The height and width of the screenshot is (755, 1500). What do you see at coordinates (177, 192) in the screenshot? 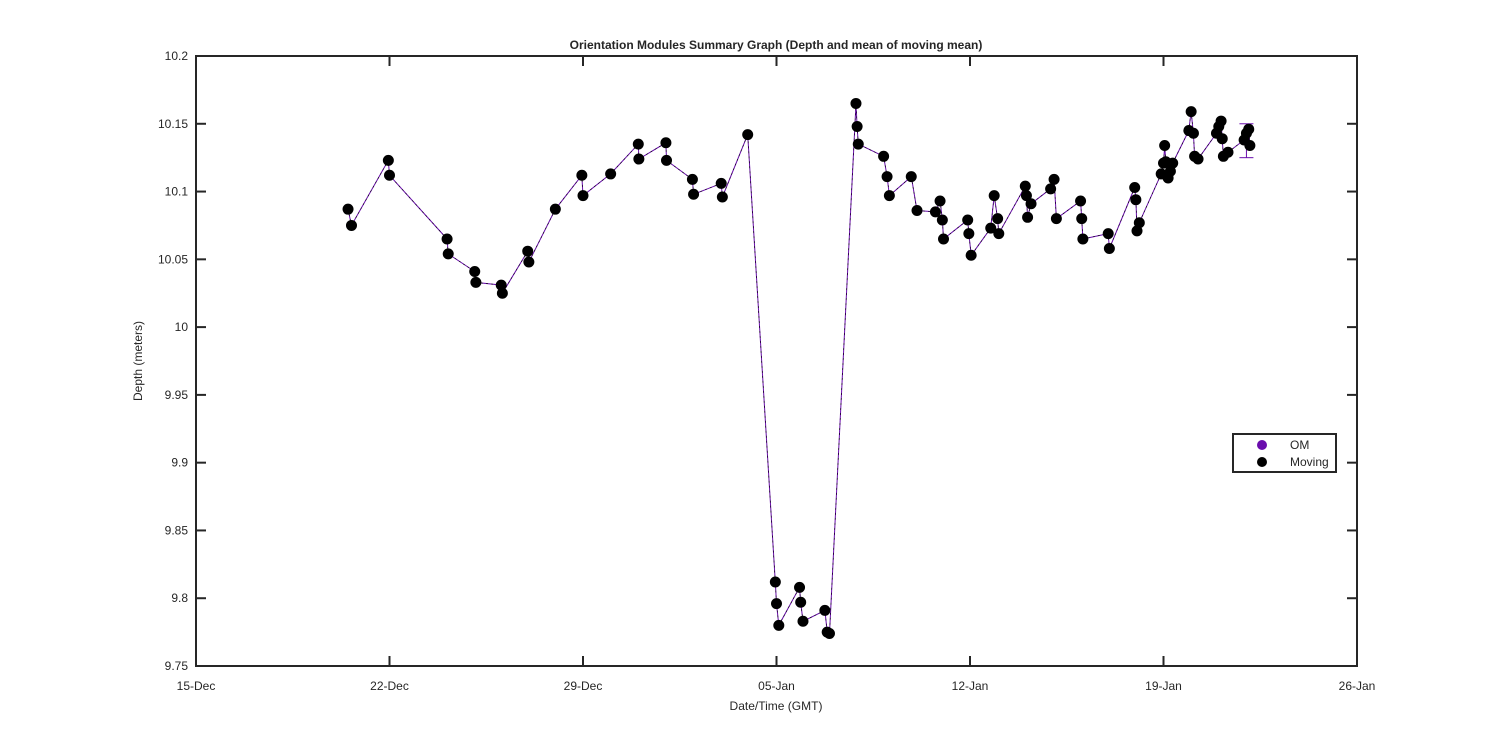
I see `y-tick-label: 10.1` at bounding box center [177, 192].